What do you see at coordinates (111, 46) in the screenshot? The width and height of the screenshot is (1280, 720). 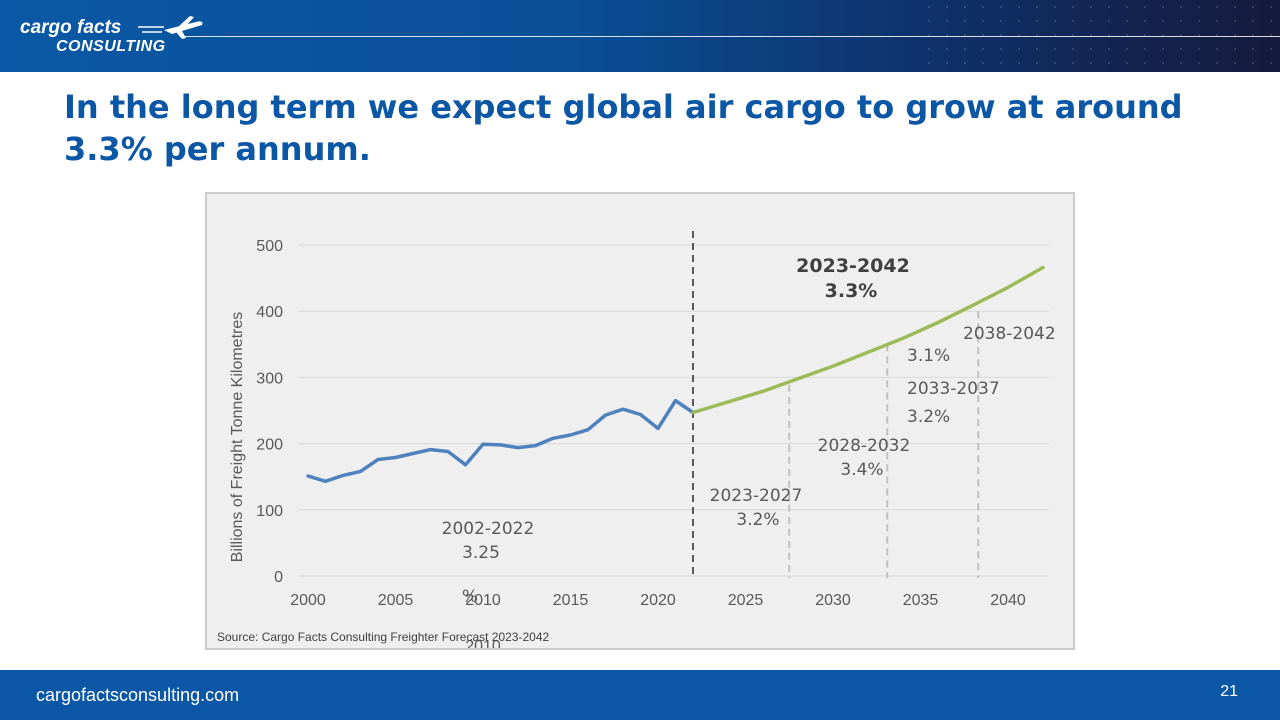 I see `logo-line2: CONSULTING` at bounding box center [111, 46].